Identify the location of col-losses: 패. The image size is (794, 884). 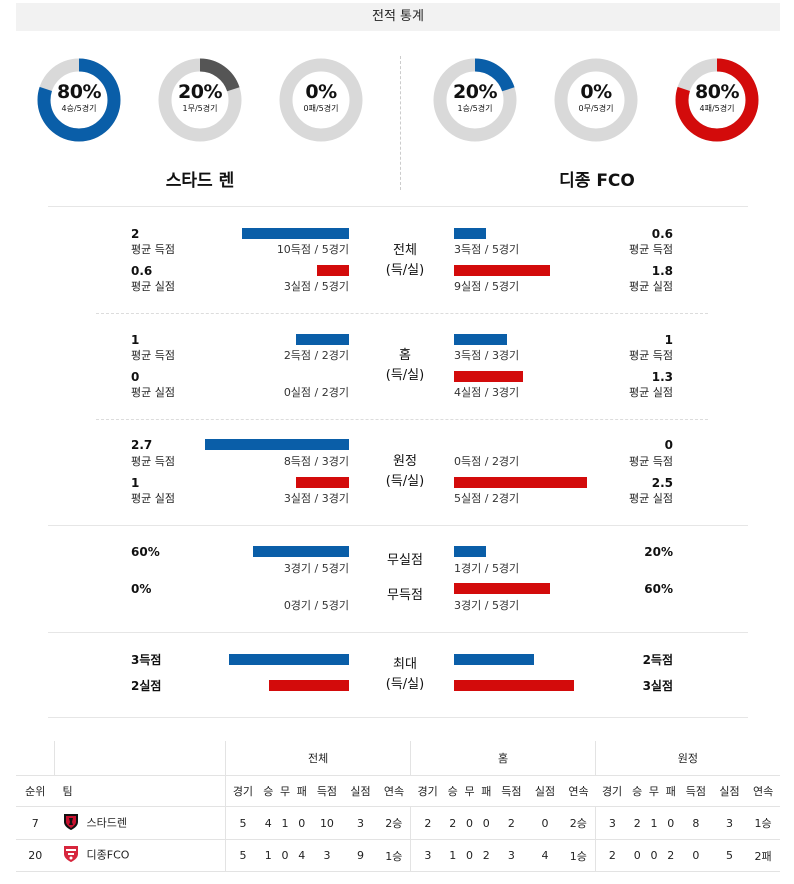
(486, 791).